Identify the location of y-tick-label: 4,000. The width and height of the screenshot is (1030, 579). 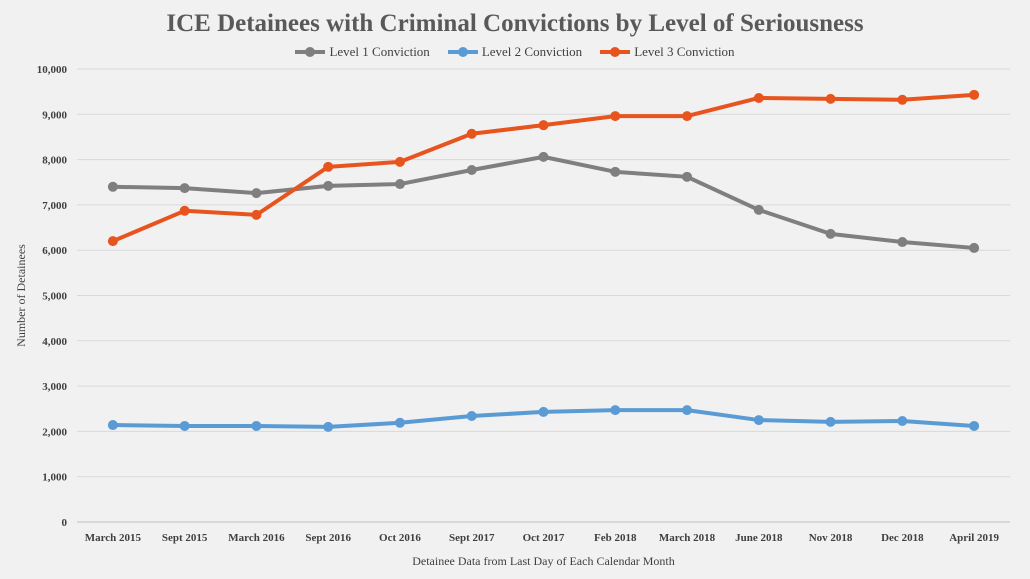
(54, 342).